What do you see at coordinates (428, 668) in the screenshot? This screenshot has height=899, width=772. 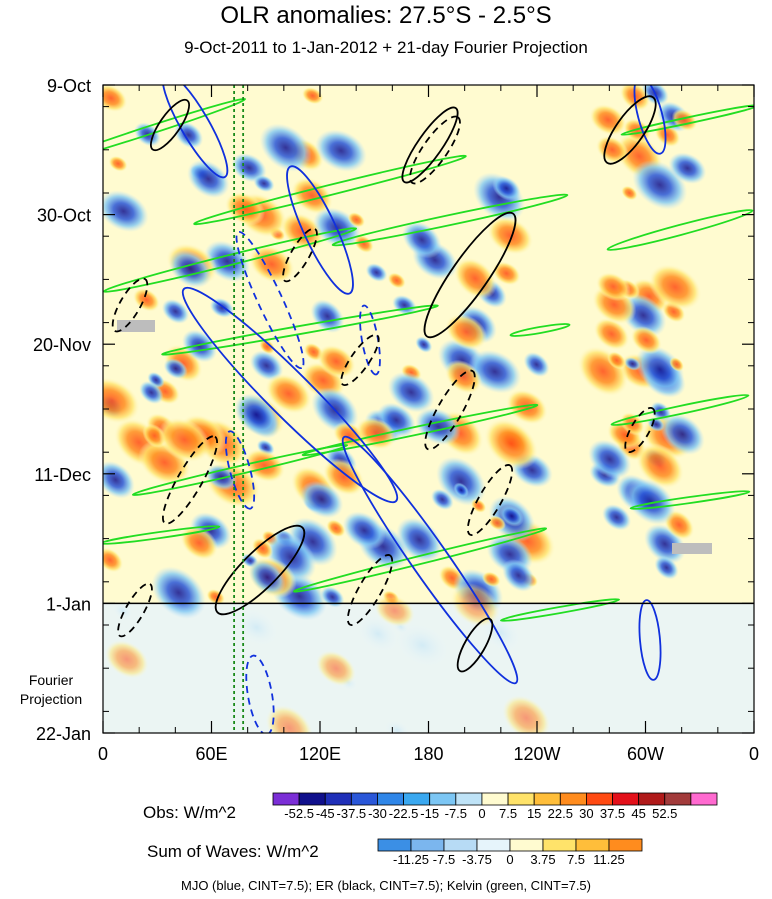 I see `projection-background` at bounding box center [428, 668].